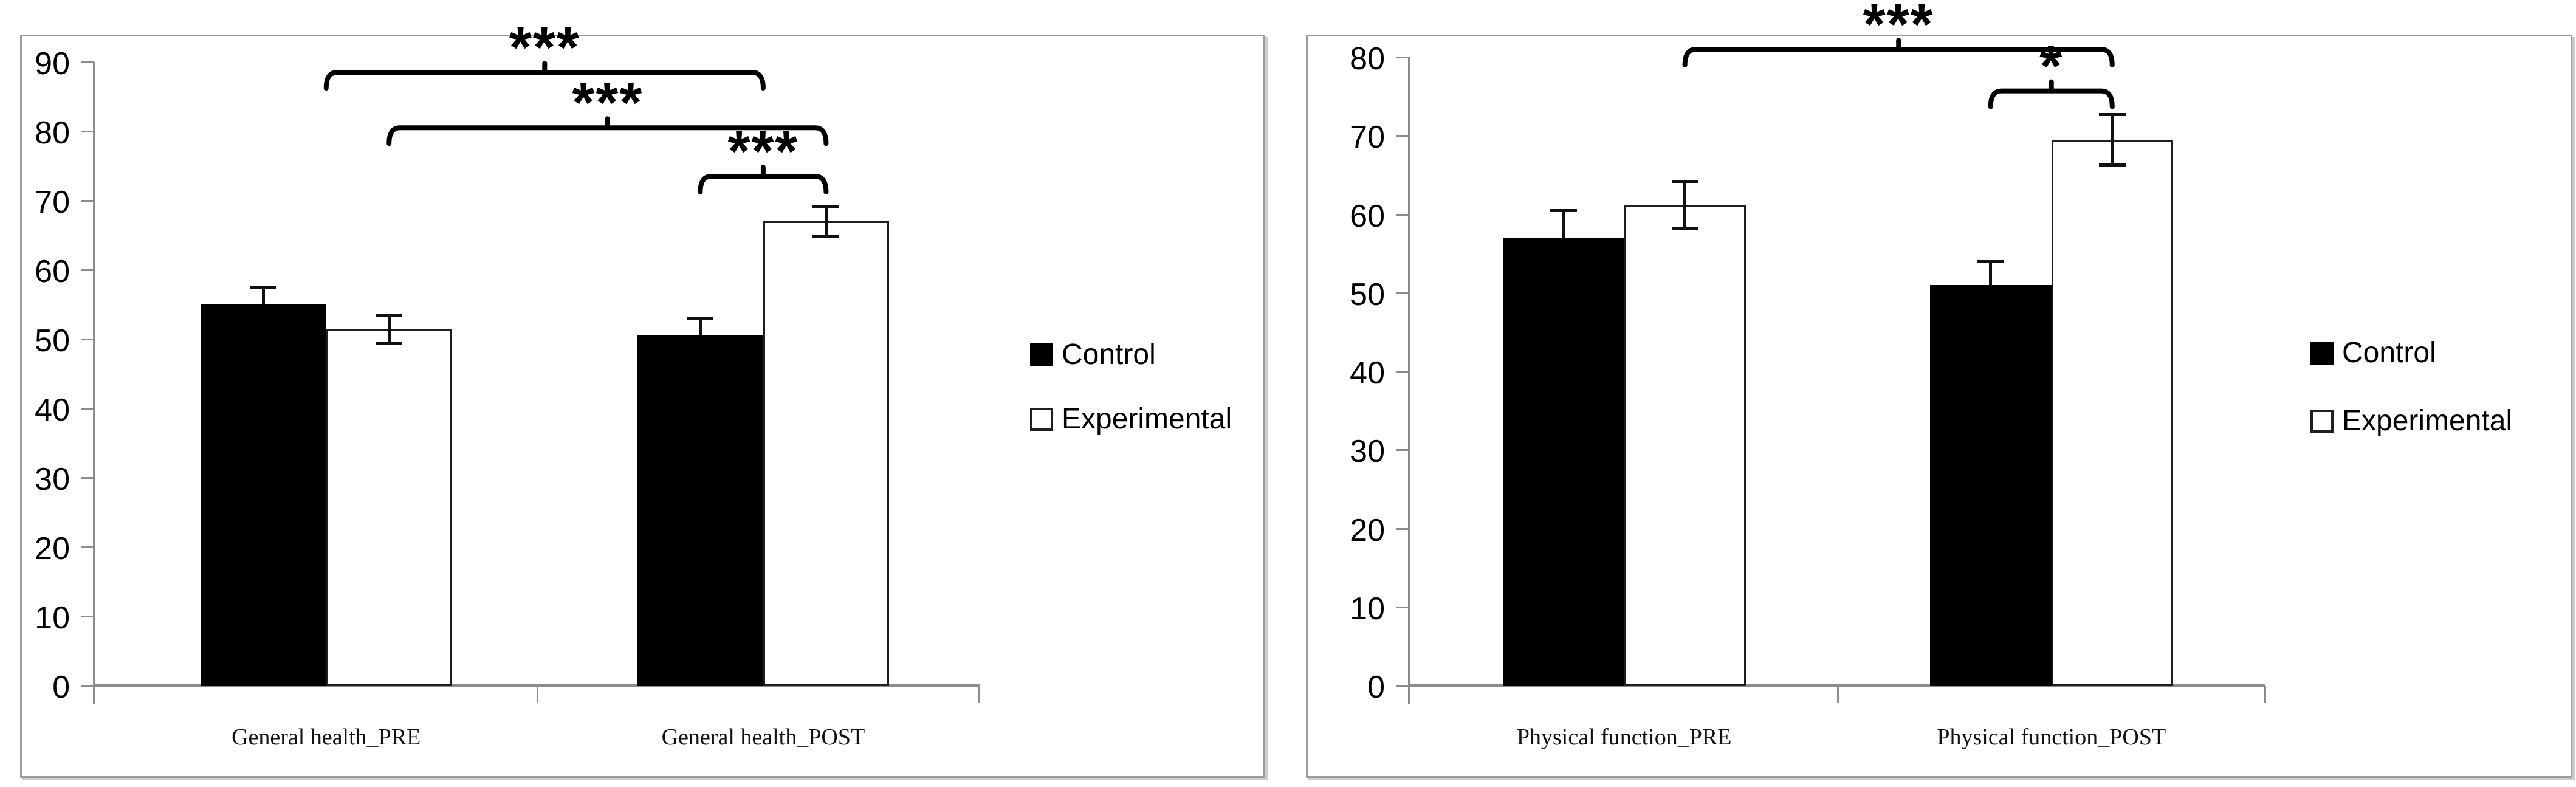  What do you see at coordinates (52, 63) in the screenshot?
I see `y-tick-label: 90` at bounding box center [52, 63].